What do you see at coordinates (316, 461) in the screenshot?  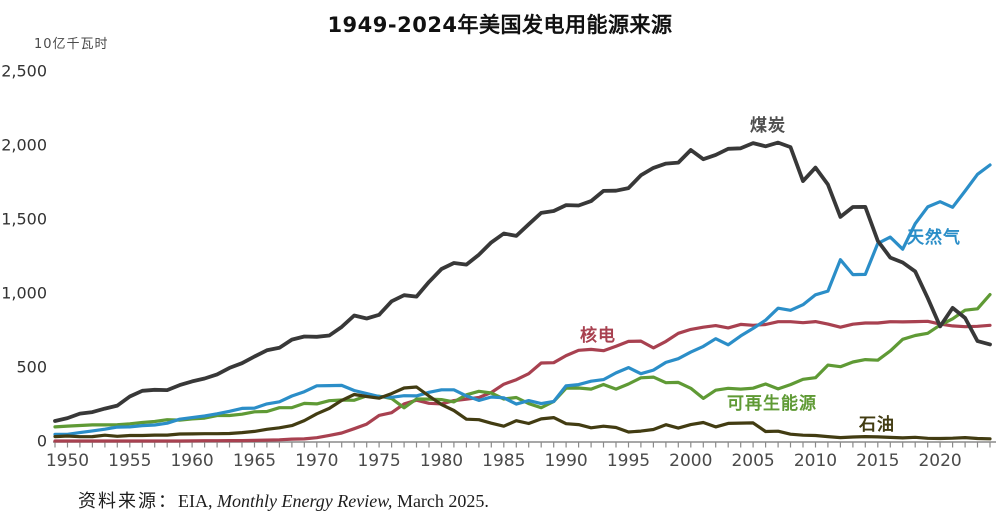 I see `x-tick-label: 1970` at bounding box center [316, 461].